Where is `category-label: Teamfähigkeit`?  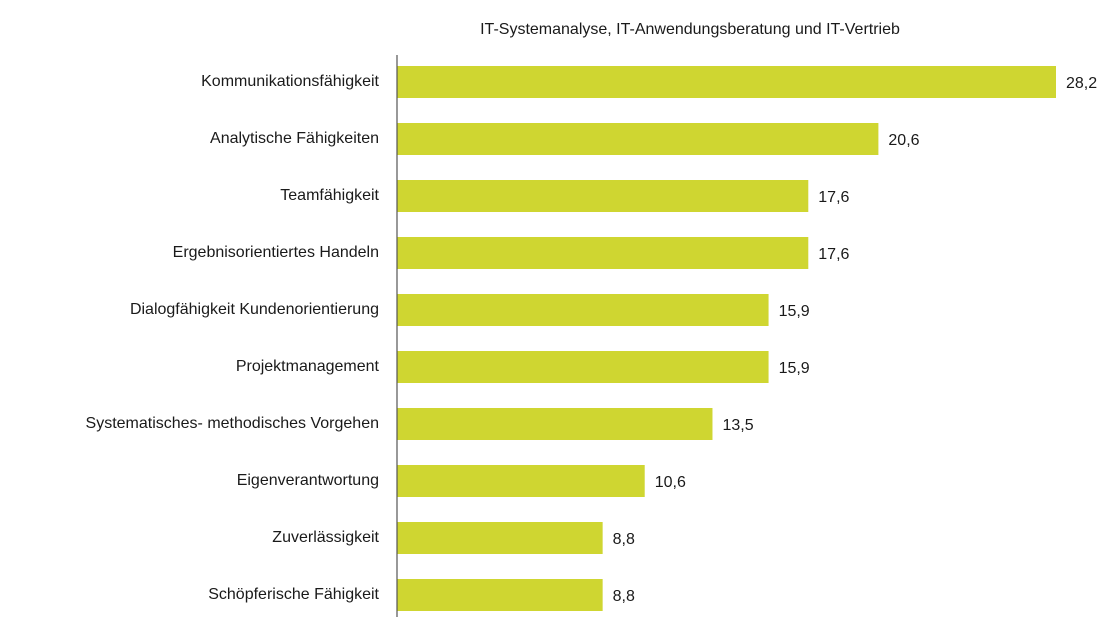
category-label: Teamfähigkeit is located at coordinates (329, 195).